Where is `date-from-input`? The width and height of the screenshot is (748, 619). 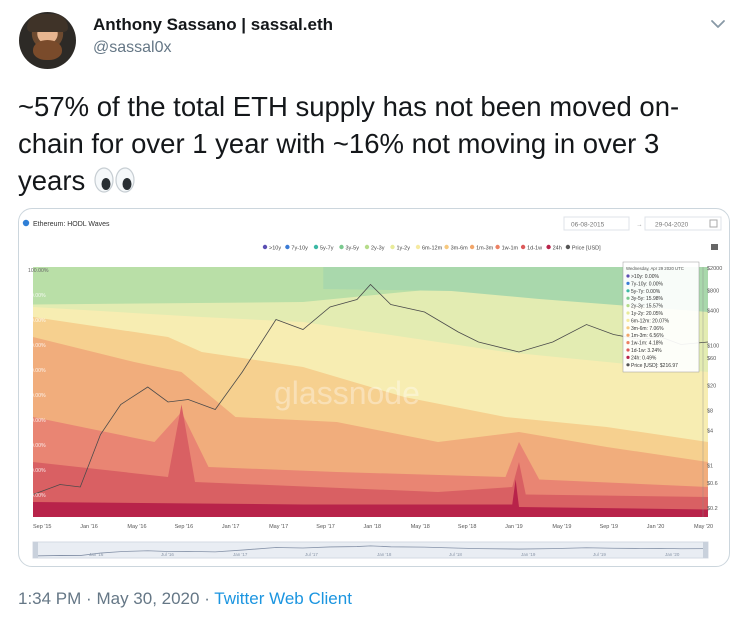 date-from-input is located at coordinates (596, 223).